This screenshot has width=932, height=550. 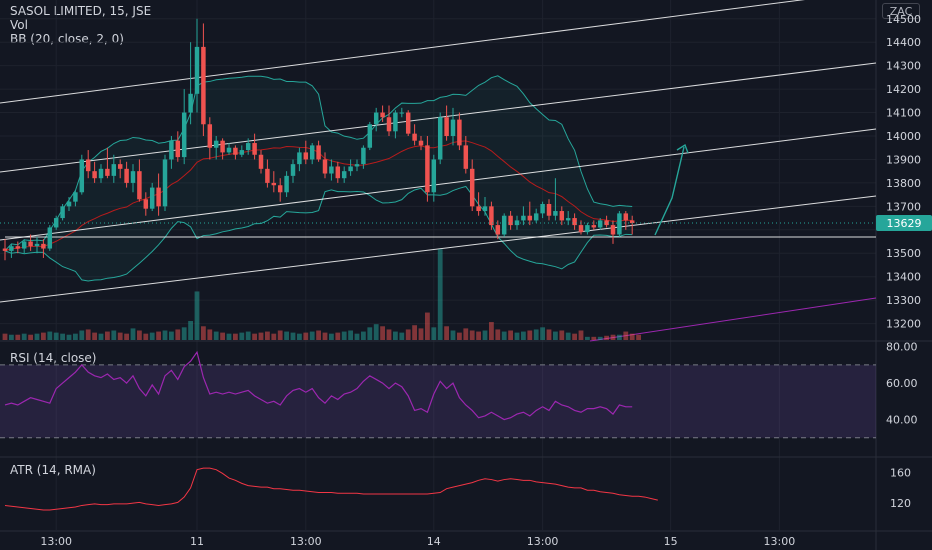 I want to click on rsi-tick-label: 40.00, so click(x=902, y=420).